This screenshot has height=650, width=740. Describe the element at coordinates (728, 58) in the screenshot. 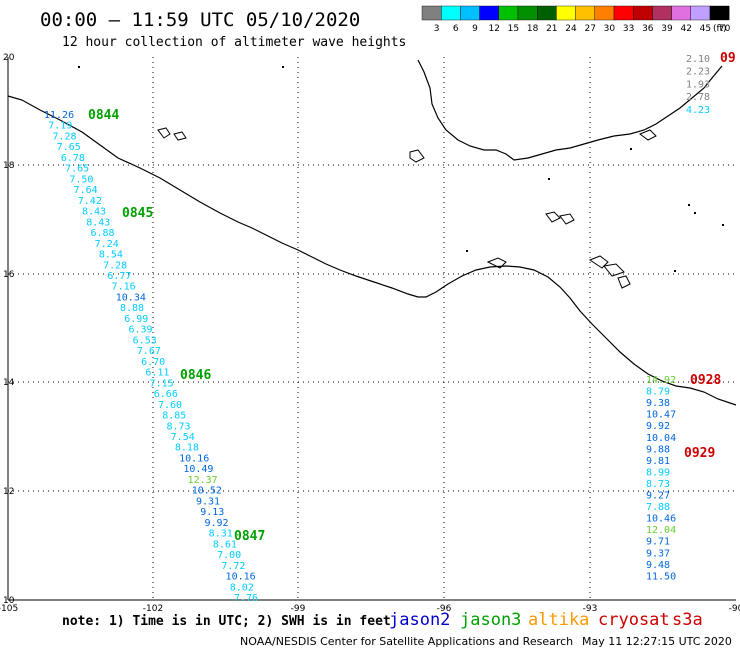

I see `pass-time-label: 09` at that location.